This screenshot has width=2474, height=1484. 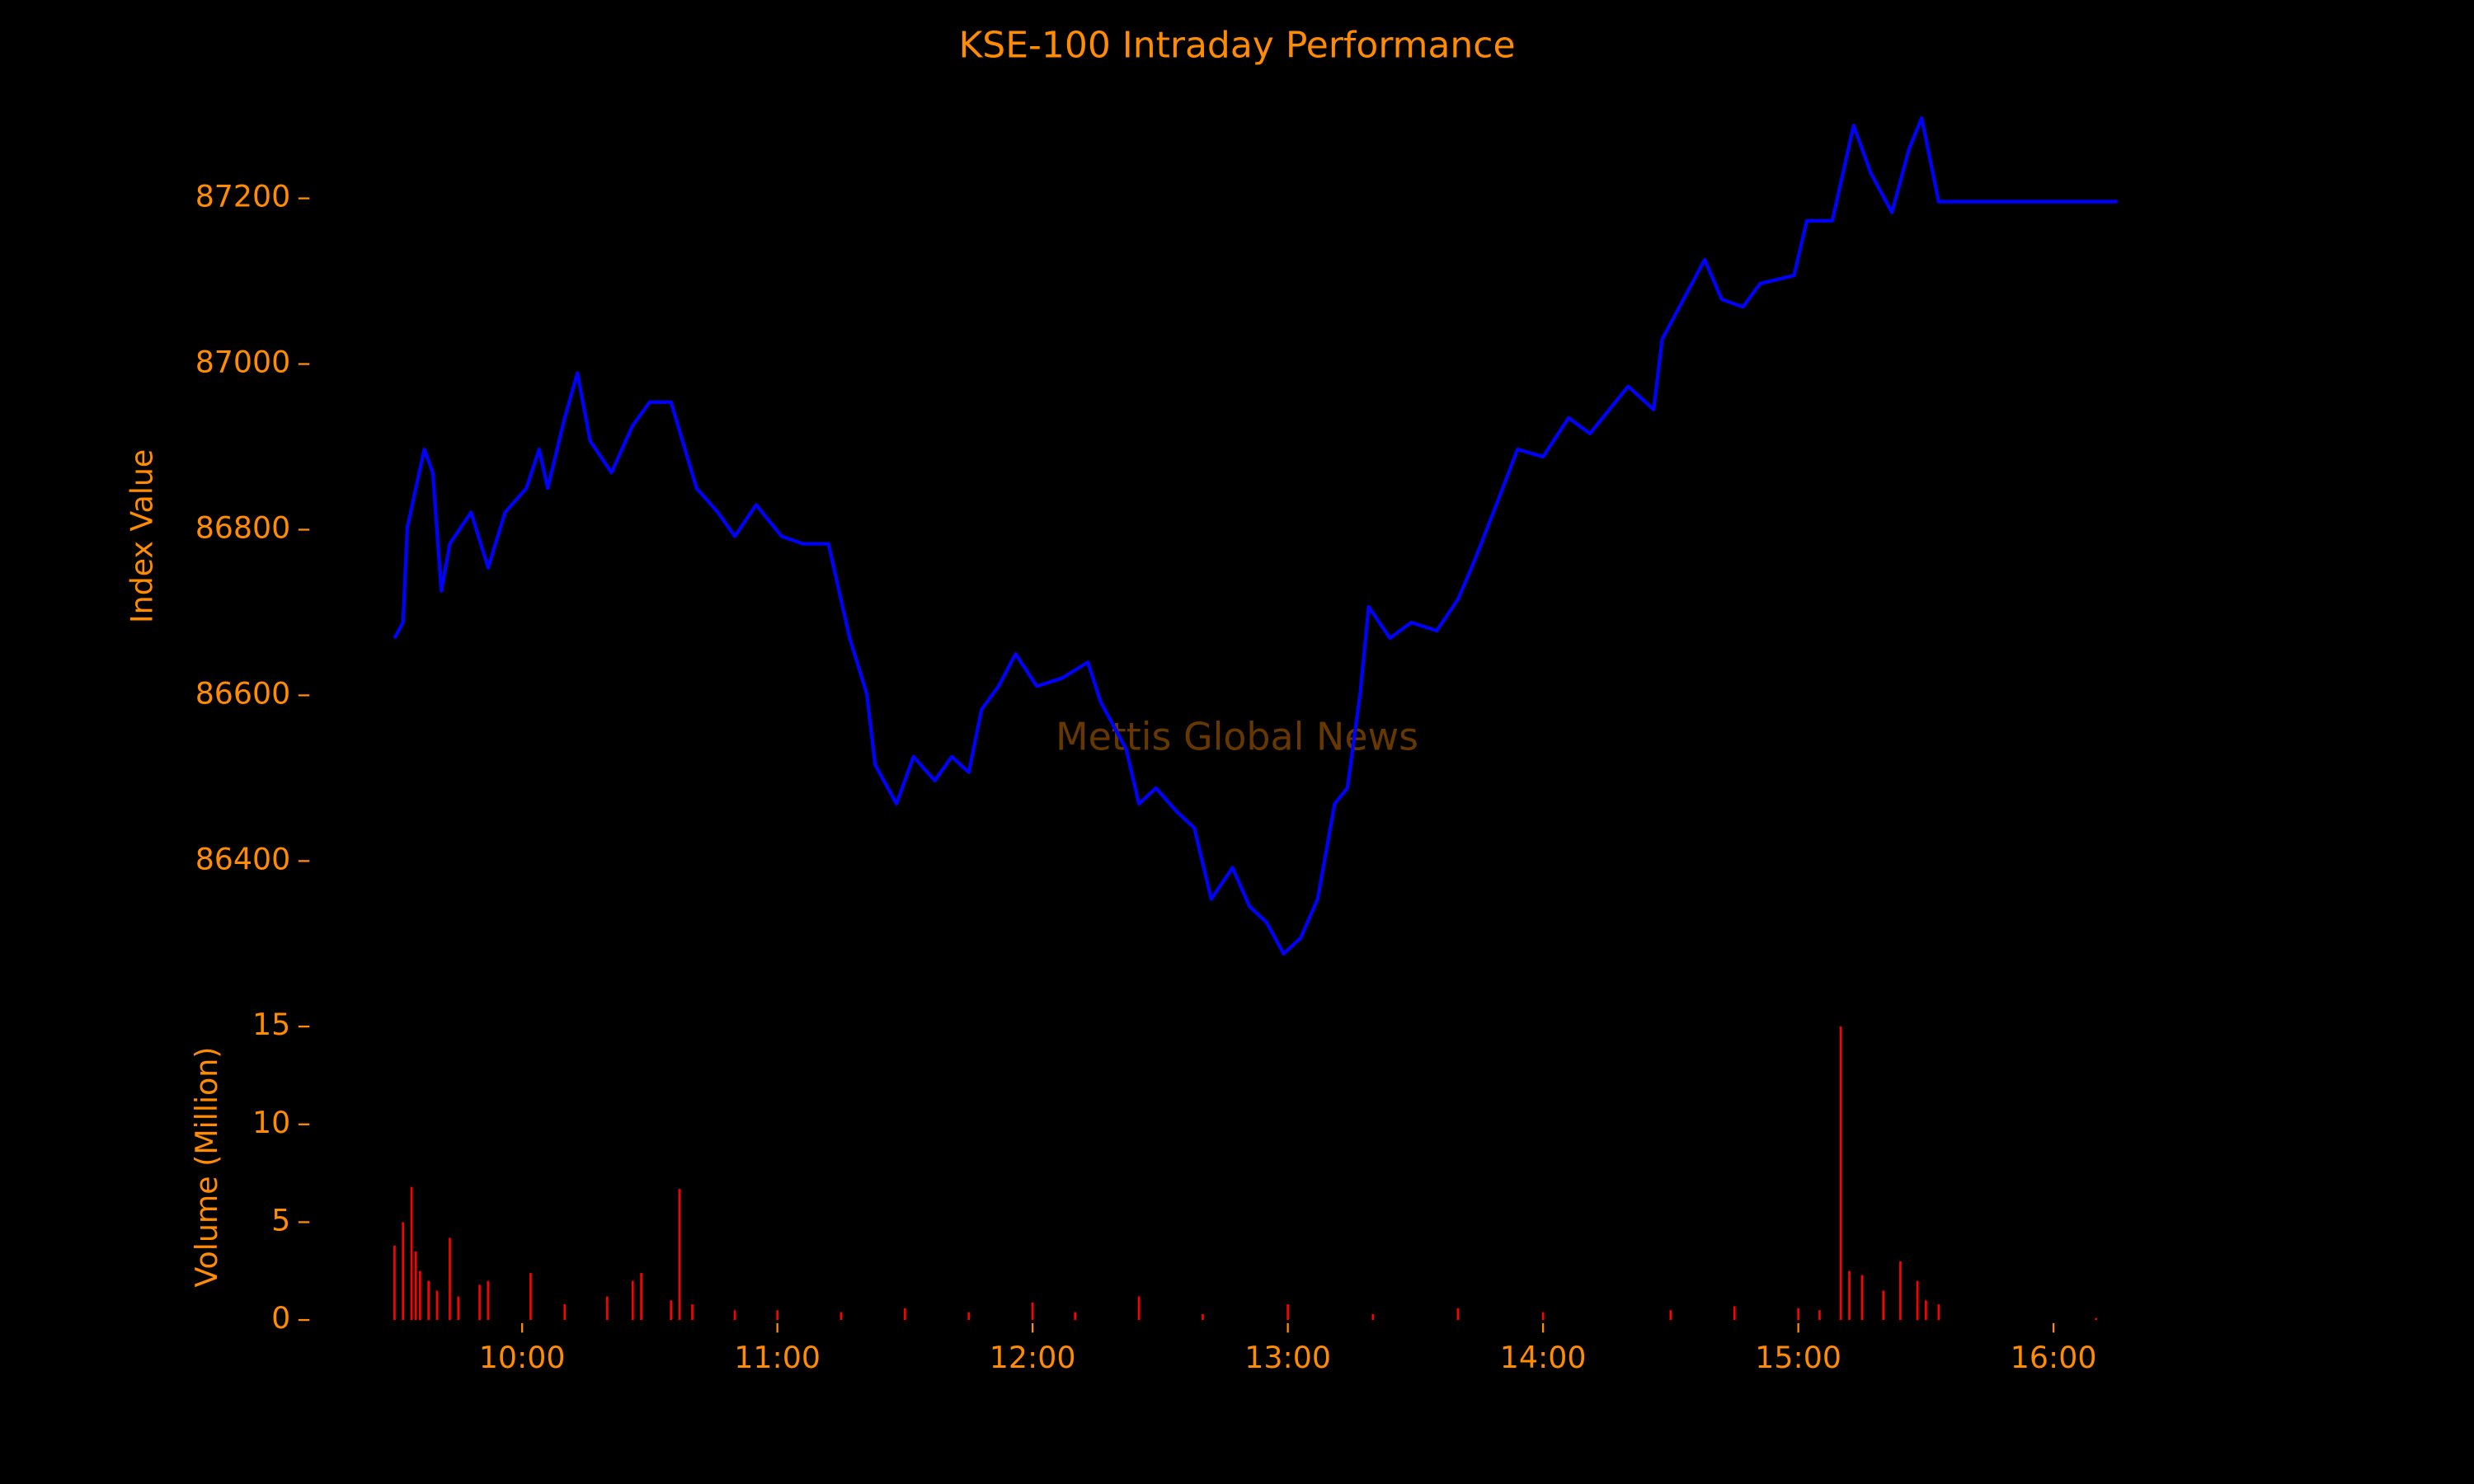 I want to click on y-tick-label: 86800, so click(x=243, y=527).